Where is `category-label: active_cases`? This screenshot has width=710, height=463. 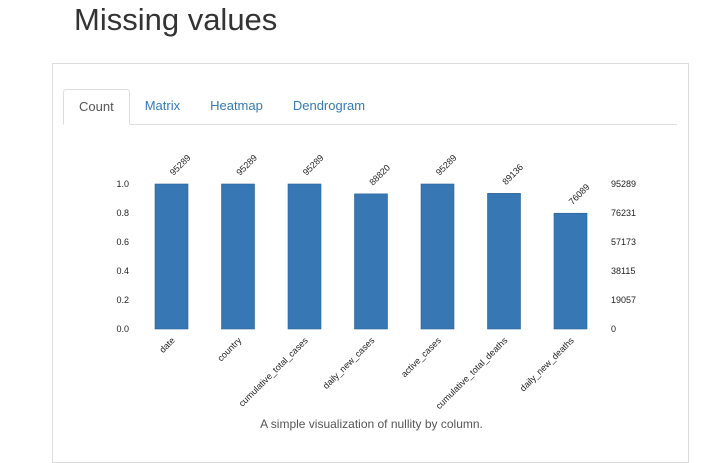 category-label: active_cases is located at coordinates (421, 357).